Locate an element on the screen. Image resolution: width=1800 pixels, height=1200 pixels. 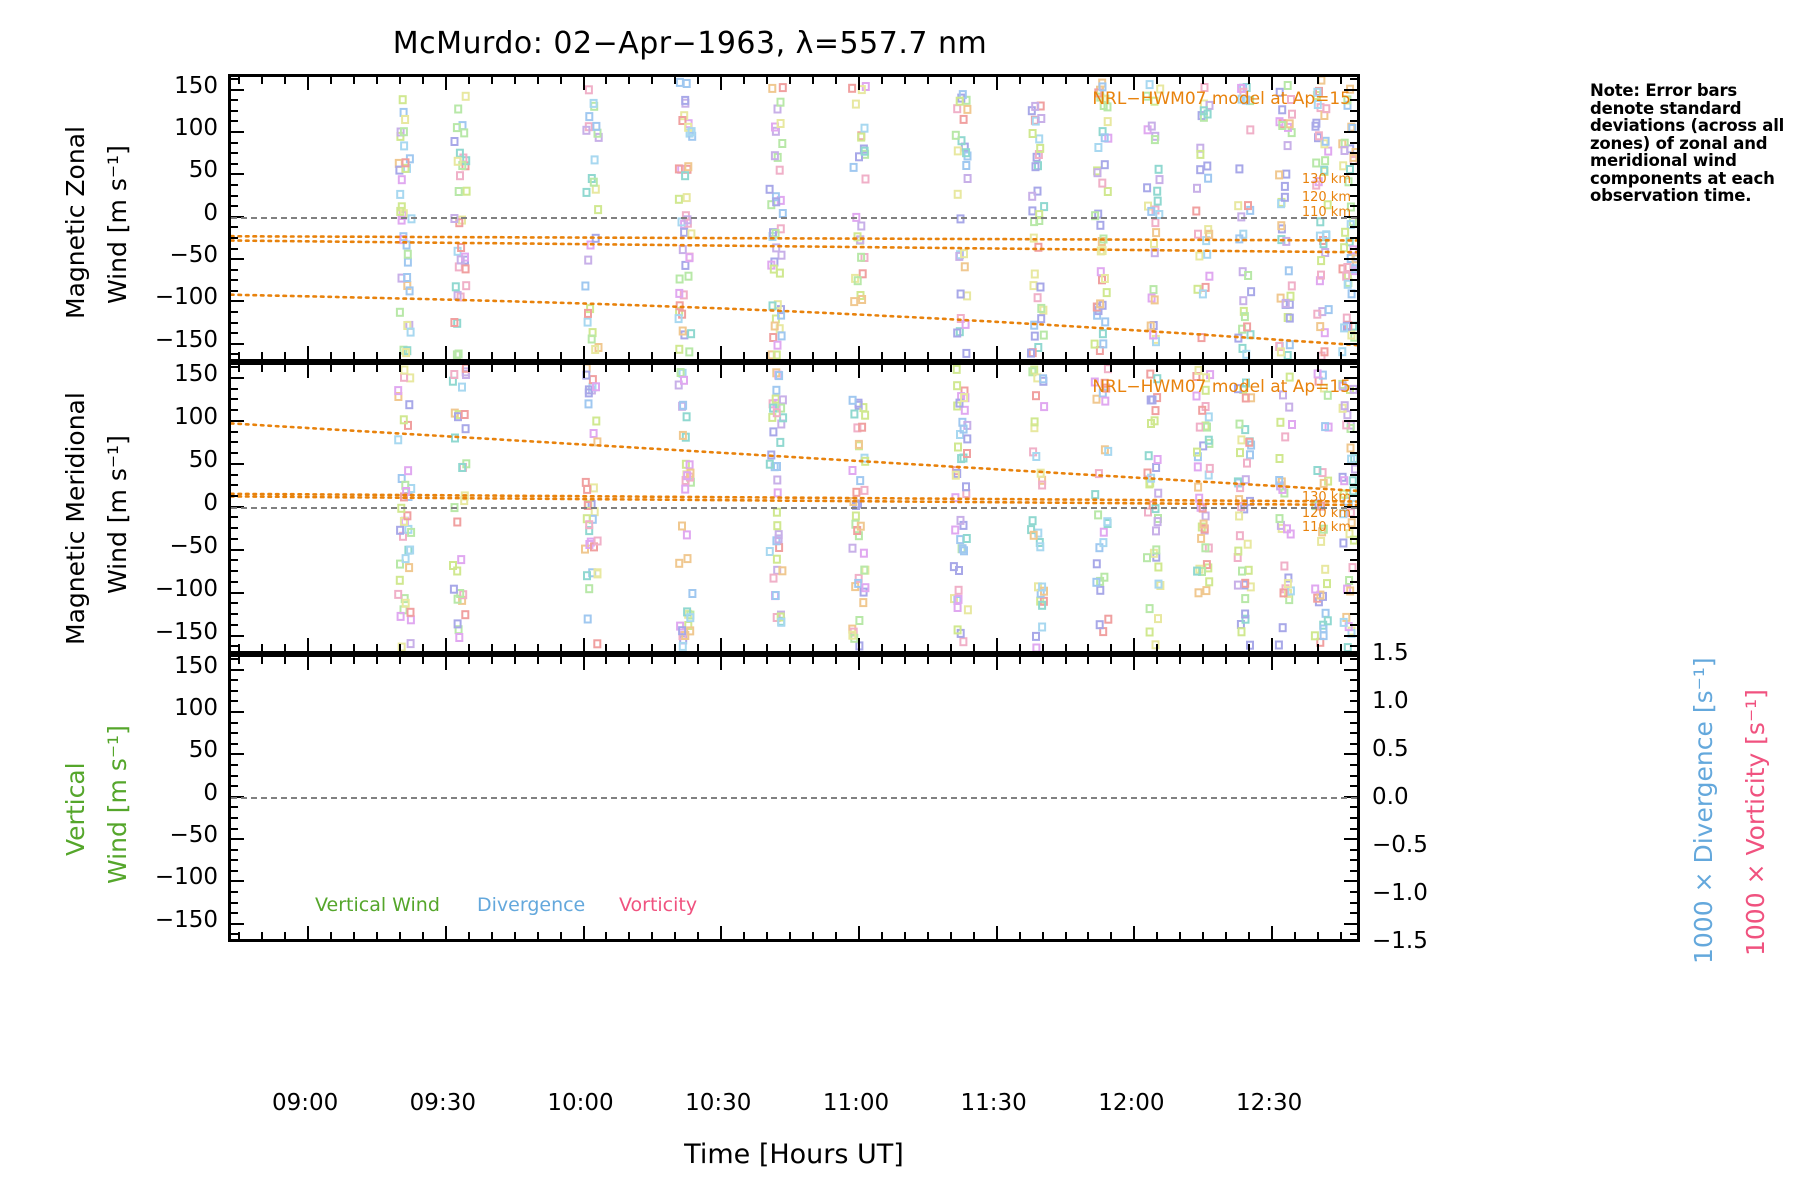
x-tick-label: 09:00 is located at coordinates (305, 1103).